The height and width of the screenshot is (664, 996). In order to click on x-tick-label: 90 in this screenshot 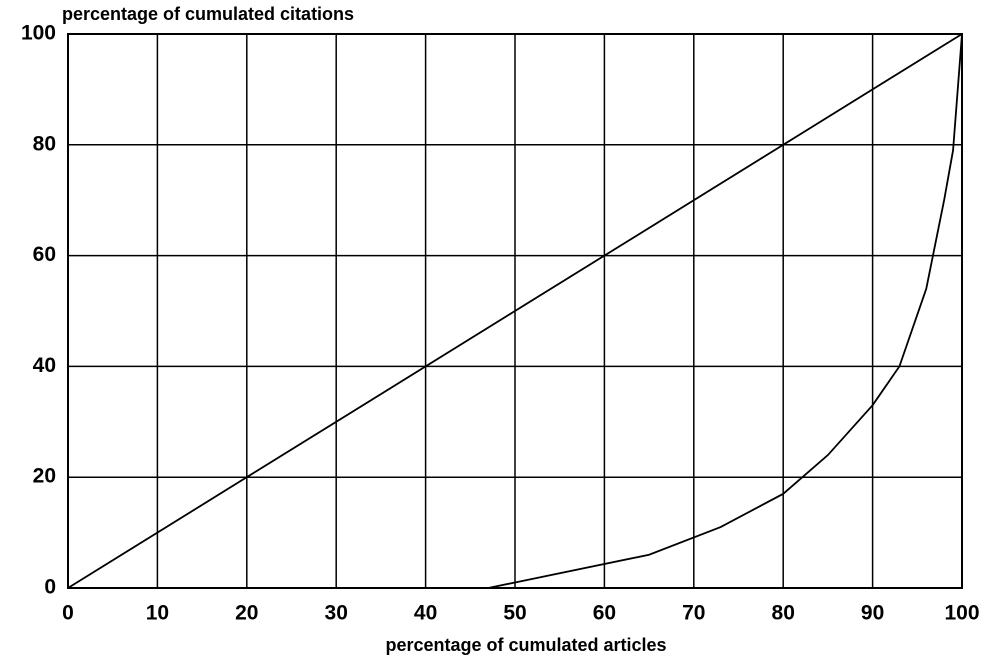, I will do `click(872, 613)`.